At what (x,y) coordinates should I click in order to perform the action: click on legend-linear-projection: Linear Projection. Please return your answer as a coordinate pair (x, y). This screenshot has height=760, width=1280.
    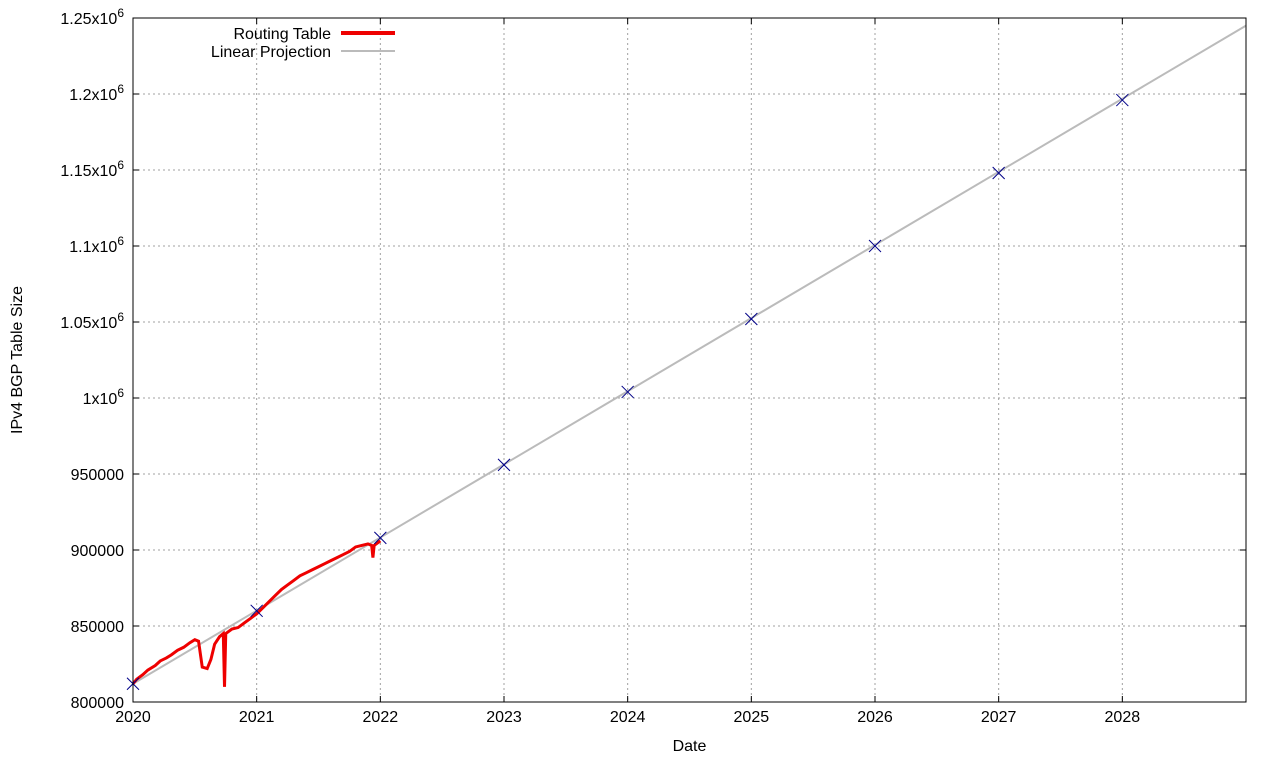
    Looking at the image, I should click on (303, 52).